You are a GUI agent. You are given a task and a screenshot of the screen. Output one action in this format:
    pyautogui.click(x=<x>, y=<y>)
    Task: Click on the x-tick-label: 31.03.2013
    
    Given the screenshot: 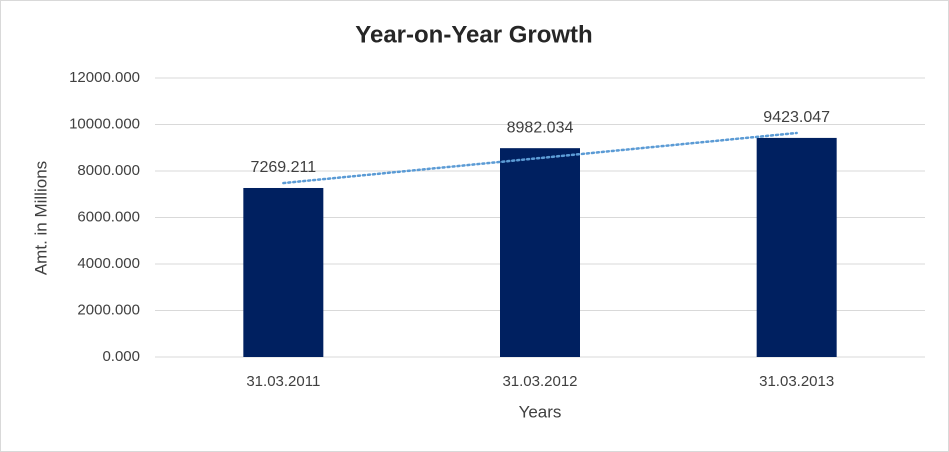 What is the action you would take?
    pyautogui.click(x=796, y=381)
    